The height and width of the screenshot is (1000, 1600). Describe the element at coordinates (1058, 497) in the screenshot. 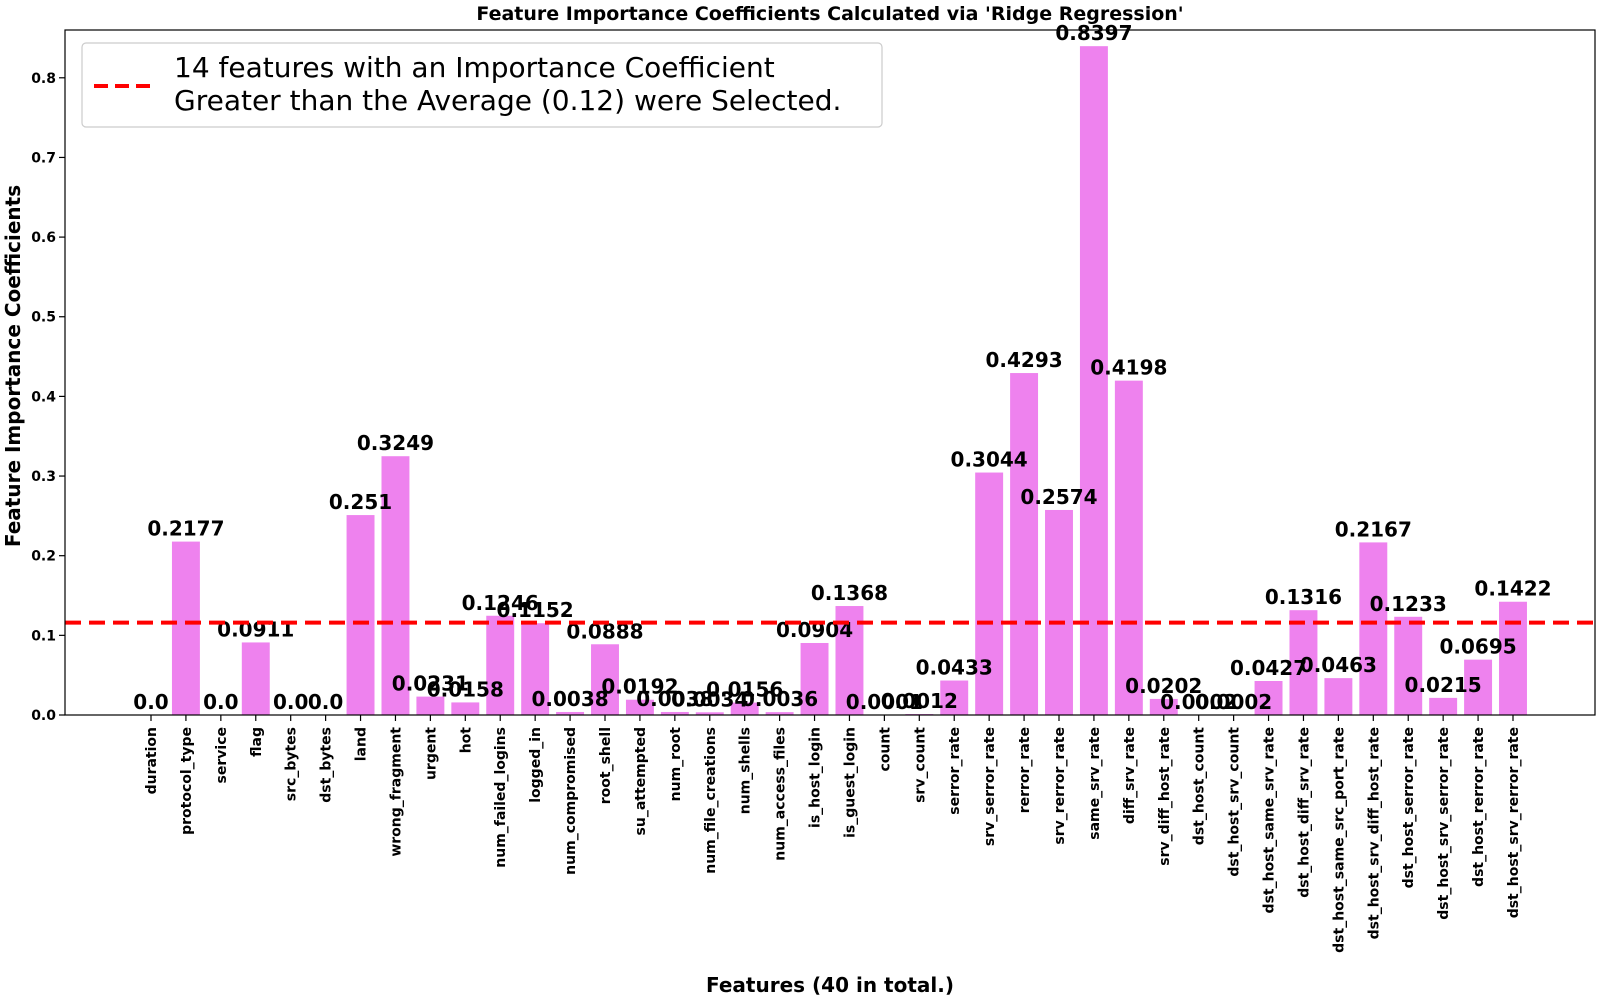

I see `value-label-srv_rerror_rate: 0.2574` at that location.